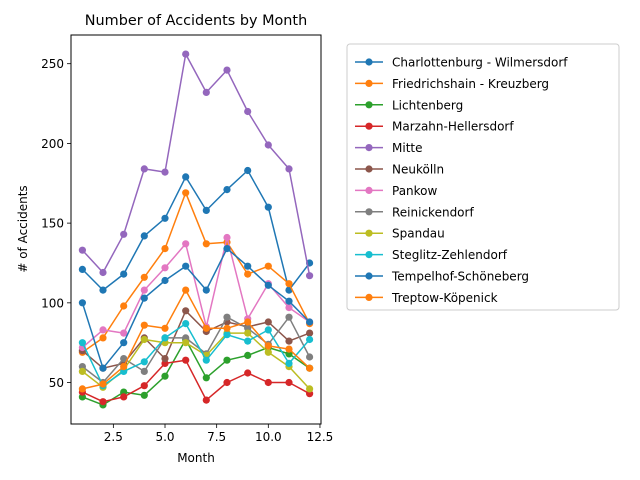  I want to click on x-axis: 2.5 5.0 7.5 10.0 12.5, so click(218, 434).